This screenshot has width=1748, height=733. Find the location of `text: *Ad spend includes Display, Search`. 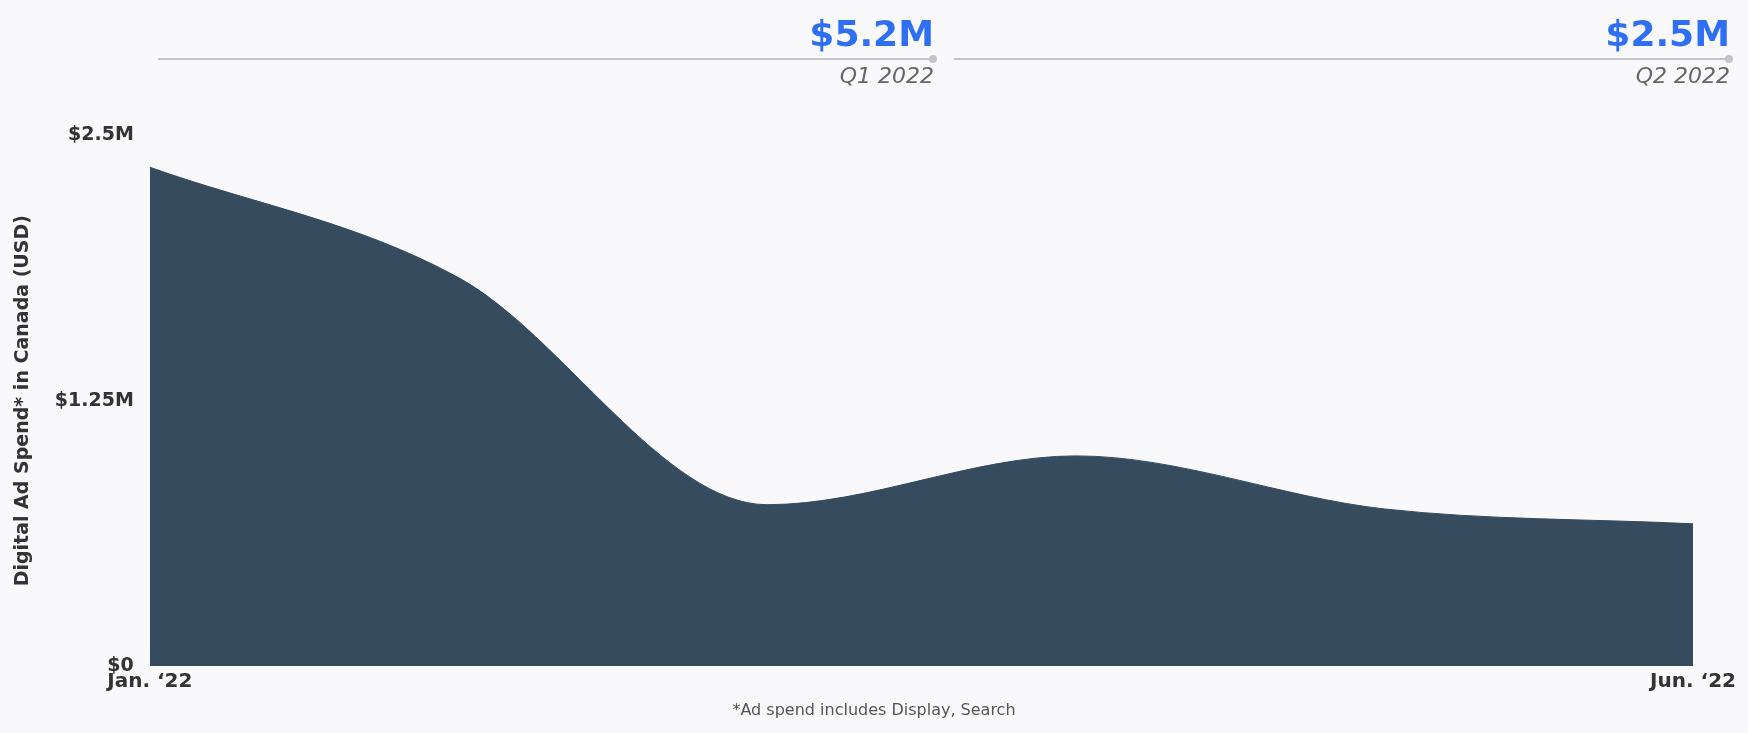

text: *Ad spend includes Display, Search is located at coordinates (874, 710).